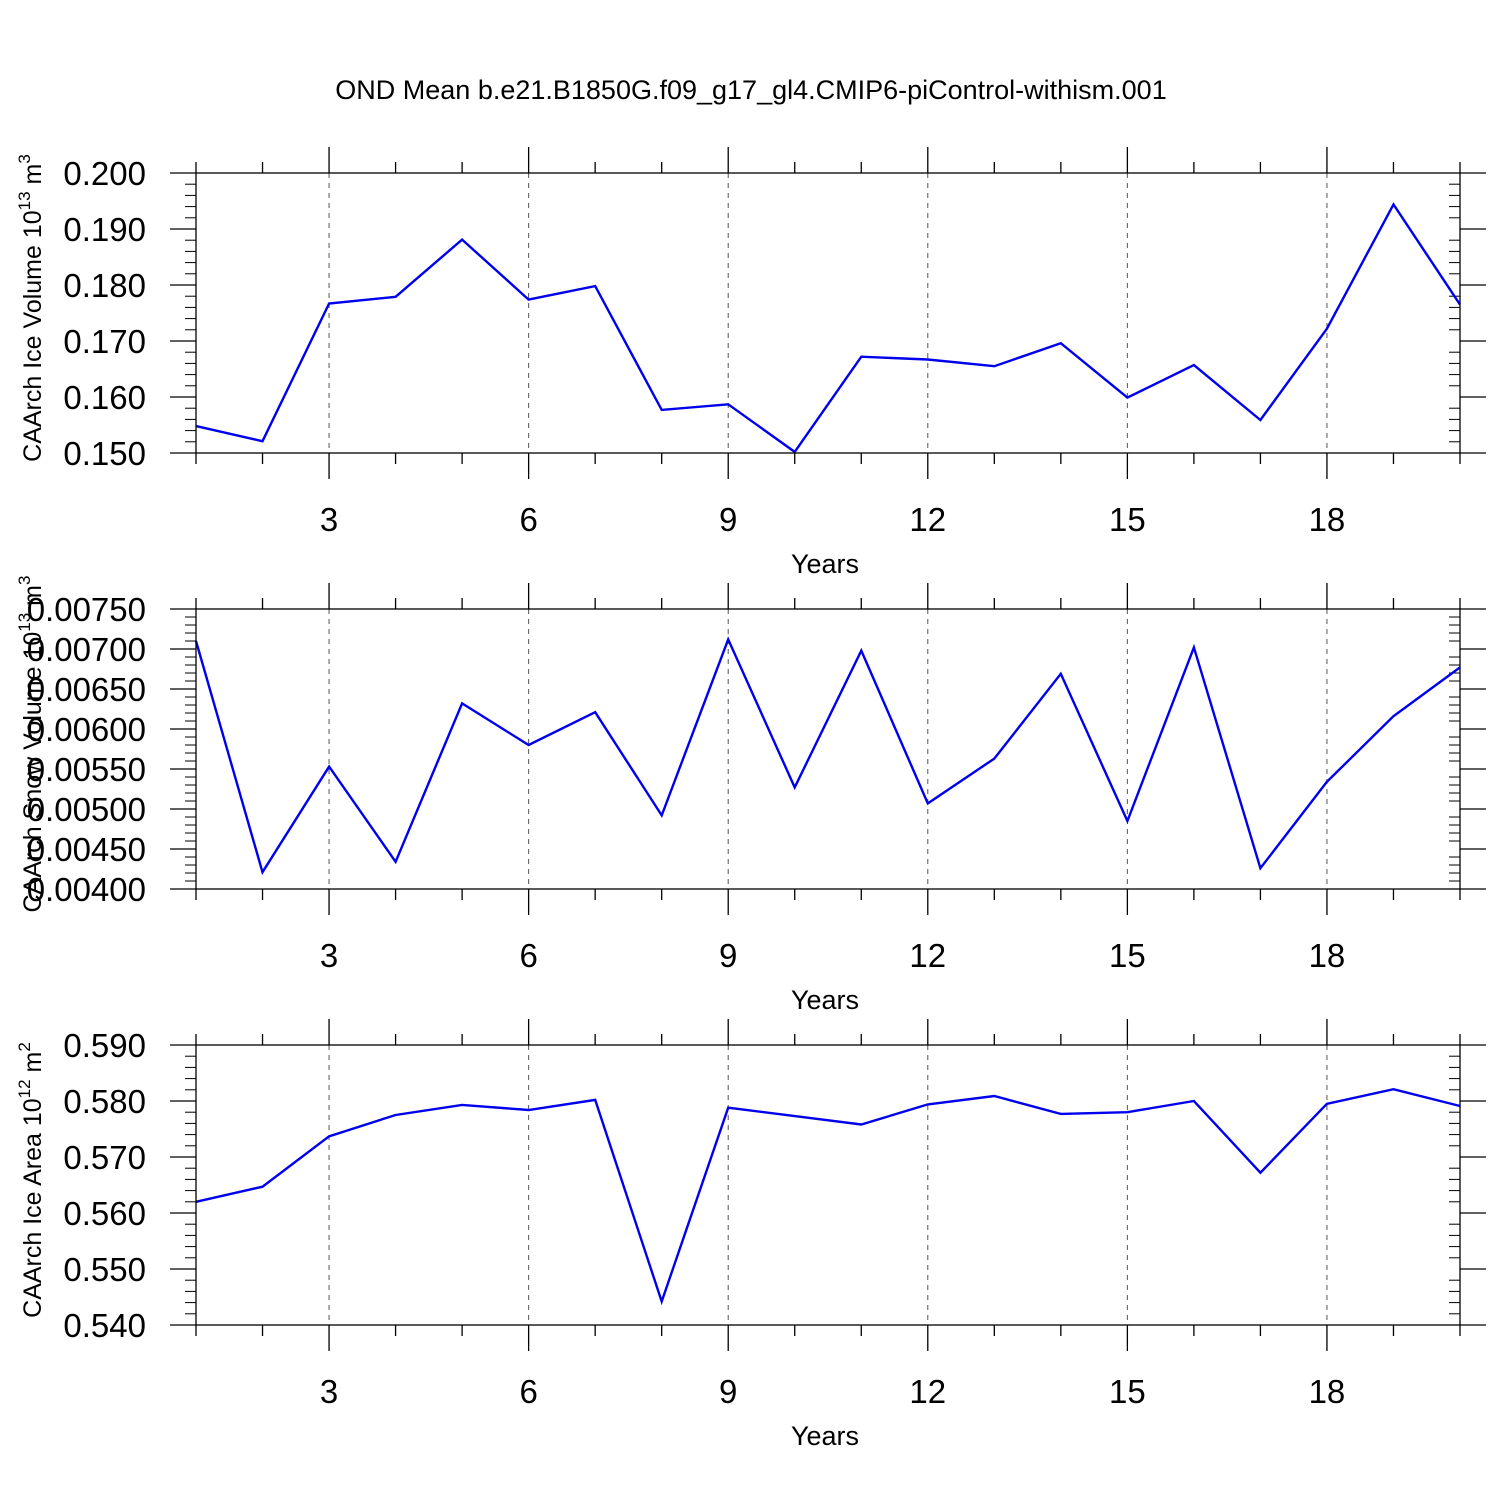 Image resolution: width=1500 pixels, height=1505 pixels. Describe the element at coordinates (104, 173) in the screenshot. I see `y-tick-label: 0.200` at that location.